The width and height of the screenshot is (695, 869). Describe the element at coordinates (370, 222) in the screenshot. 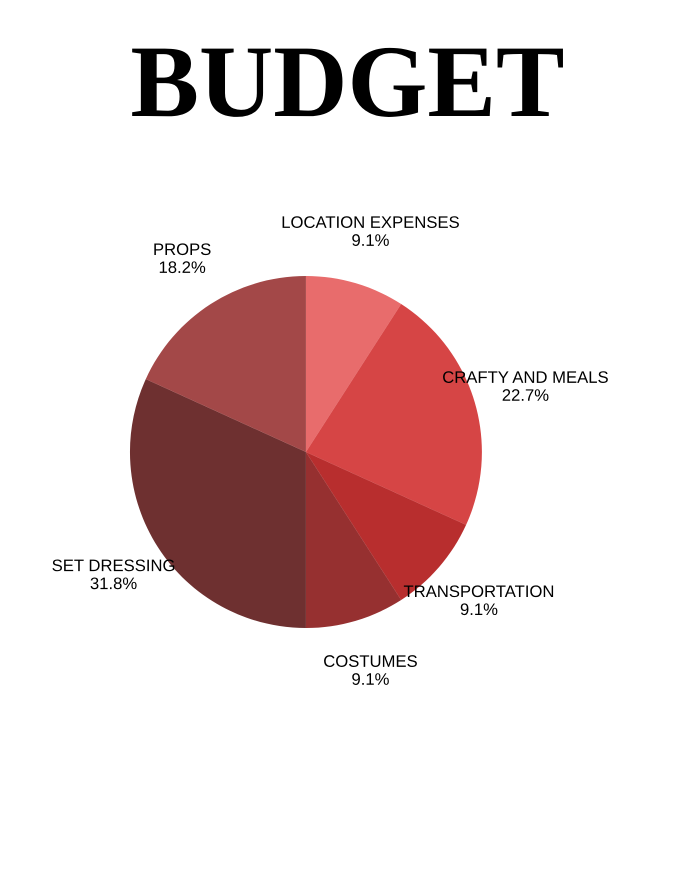

I see `slice-label: LOCATION EXPENSES` at that location.